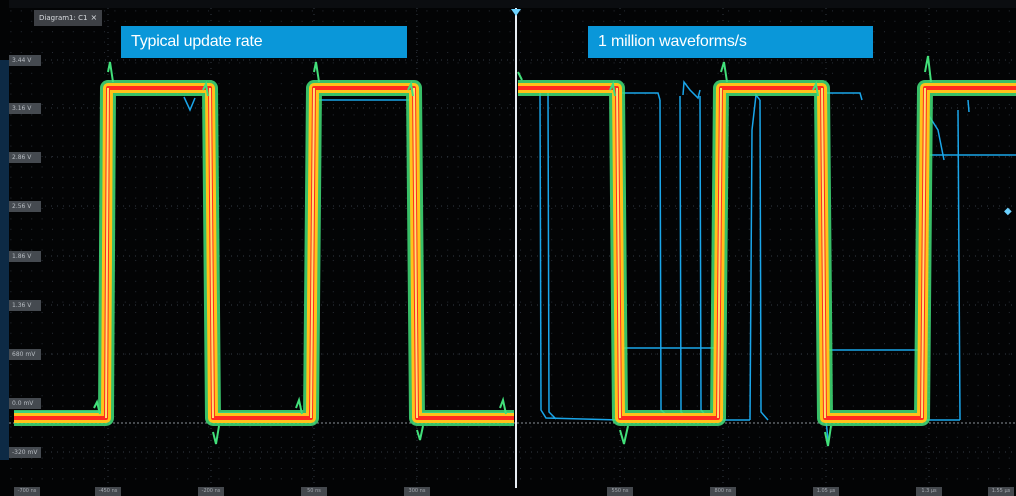  I want to click on trigger-level-marker-icon: ◆, so click(1008, 211).